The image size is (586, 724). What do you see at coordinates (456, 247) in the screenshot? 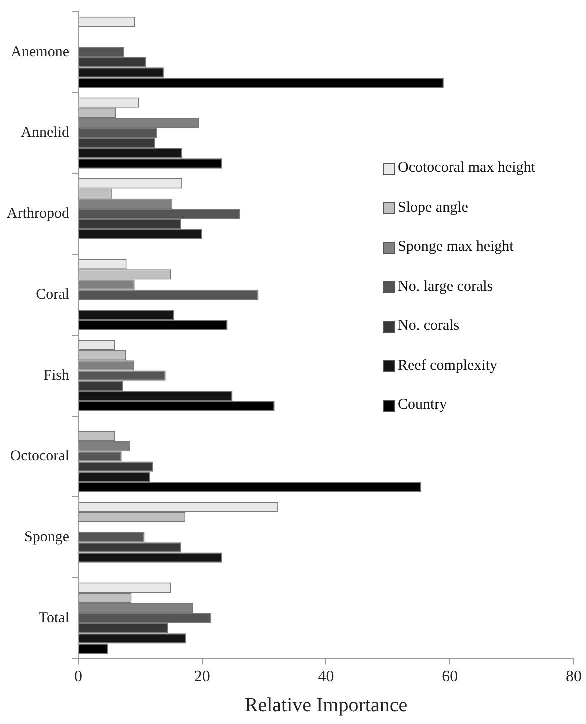
I see `legend-label: Sponge max height` at bounding box center [456, 247].